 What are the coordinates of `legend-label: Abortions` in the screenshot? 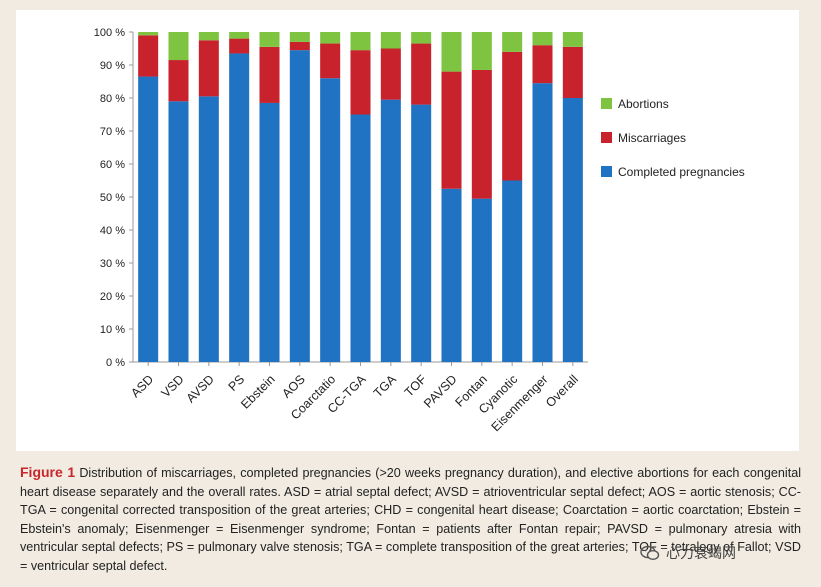 It's located at (643, 104).